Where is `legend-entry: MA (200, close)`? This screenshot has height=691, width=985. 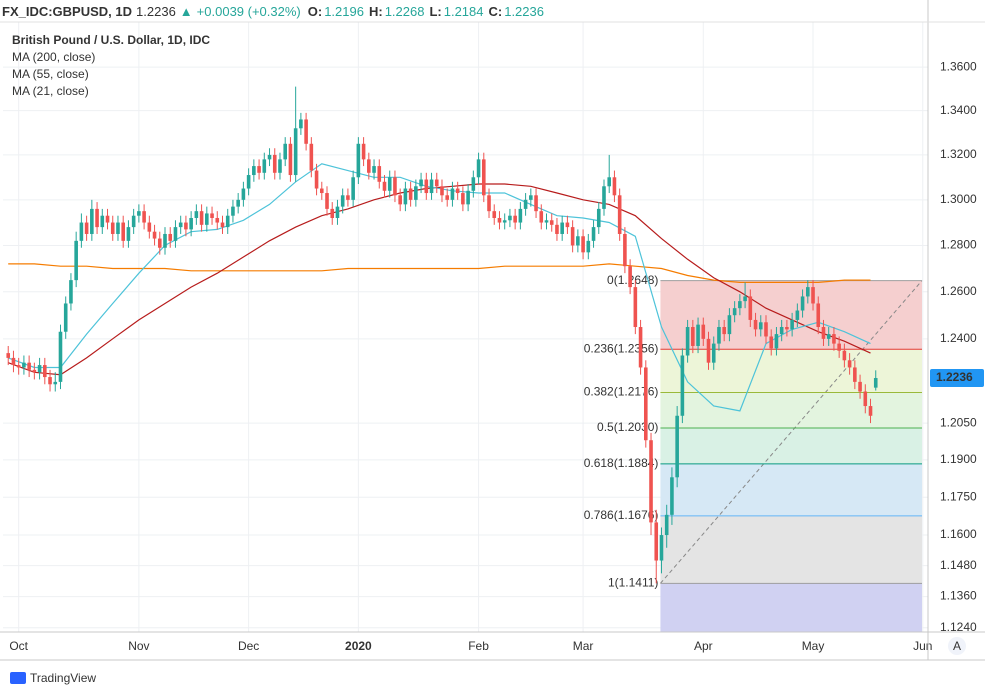
legend-entry: MA (200, close) is located at coordinates (53, 57).